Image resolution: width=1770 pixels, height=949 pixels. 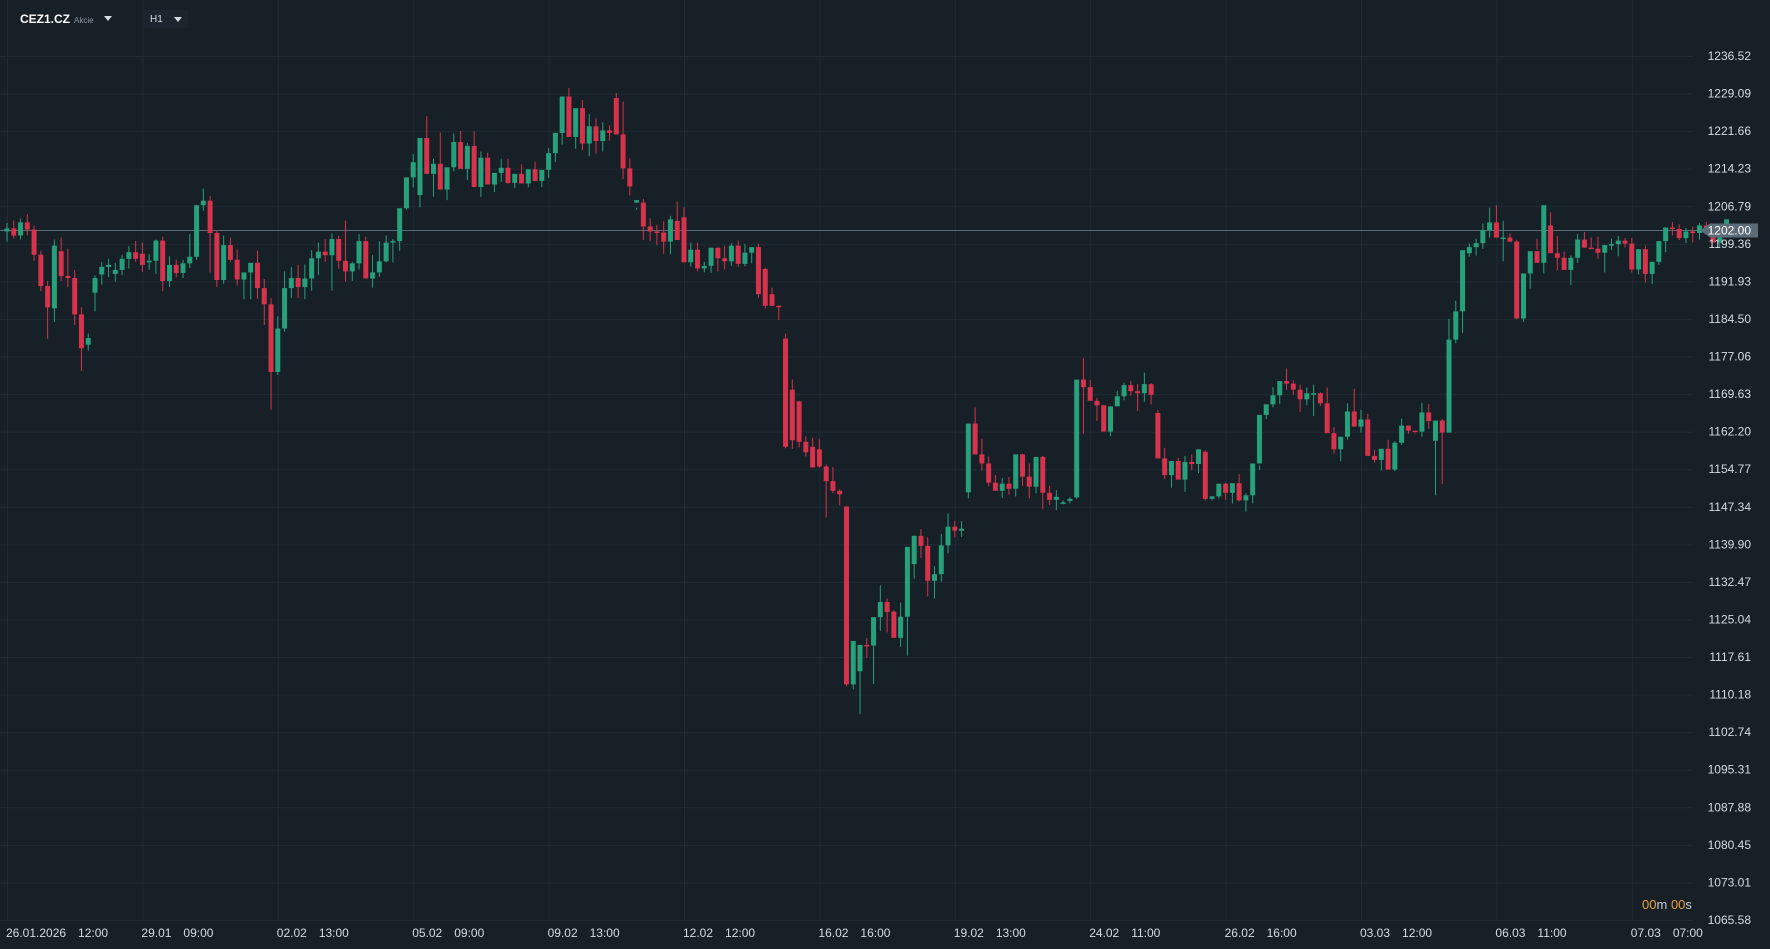 What do you see at coordinates (1730, 94) in the screenshot?
I see `y-tick-label: 1229.09` at bounding box center [1730, 94].